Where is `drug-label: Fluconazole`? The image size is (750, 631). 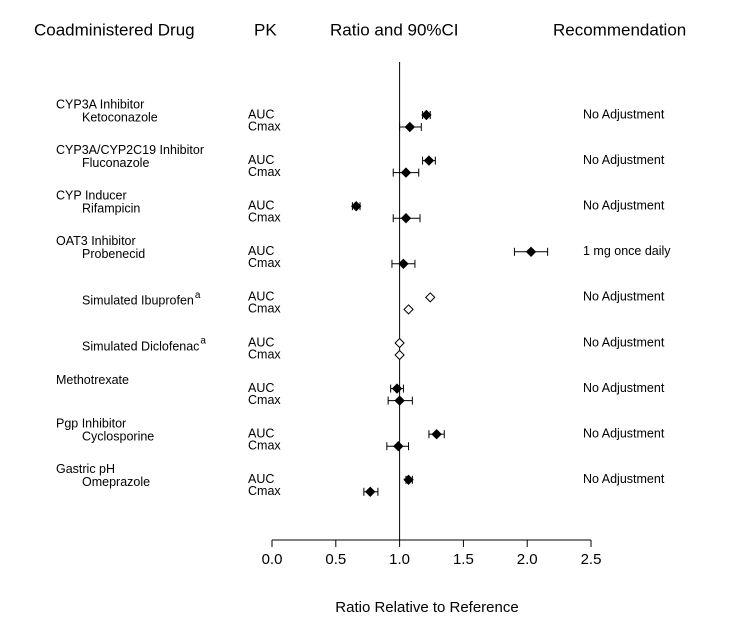 drug-label: Fluconazole is located at coordinates (115, 163).